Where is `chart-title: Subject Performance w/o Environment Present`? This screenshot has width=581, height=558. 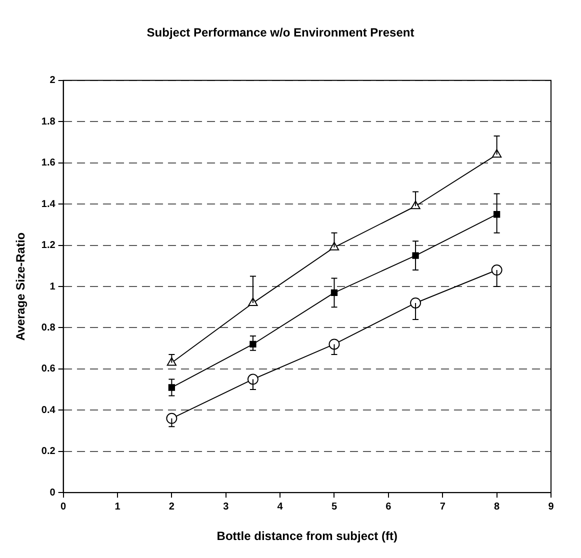
chart-title: Subject Performance w/o Environment Present is located at coordinates (280, 33).